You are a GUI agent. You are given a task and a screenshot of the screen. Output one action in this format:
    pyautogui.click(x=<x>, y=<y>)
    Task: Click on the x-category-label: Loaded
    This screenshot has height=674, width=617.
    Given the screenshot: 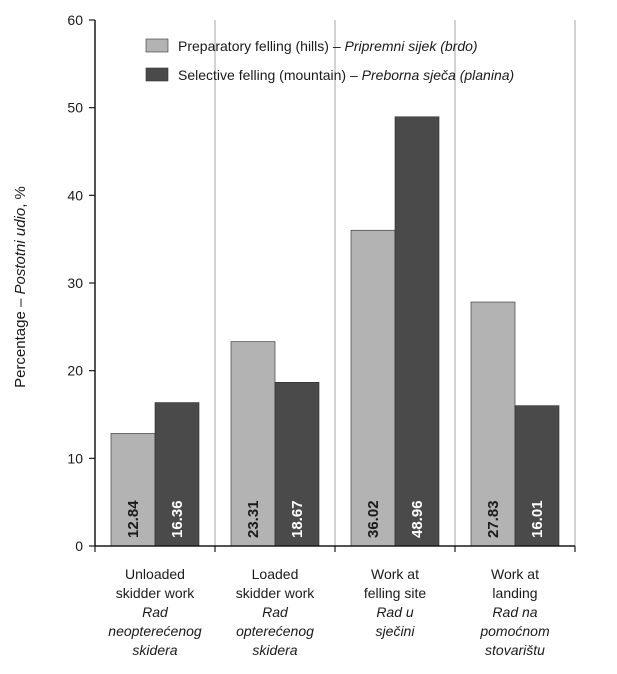 What is the action you would take?
    pyautogui.click(x=275, y=574)
    